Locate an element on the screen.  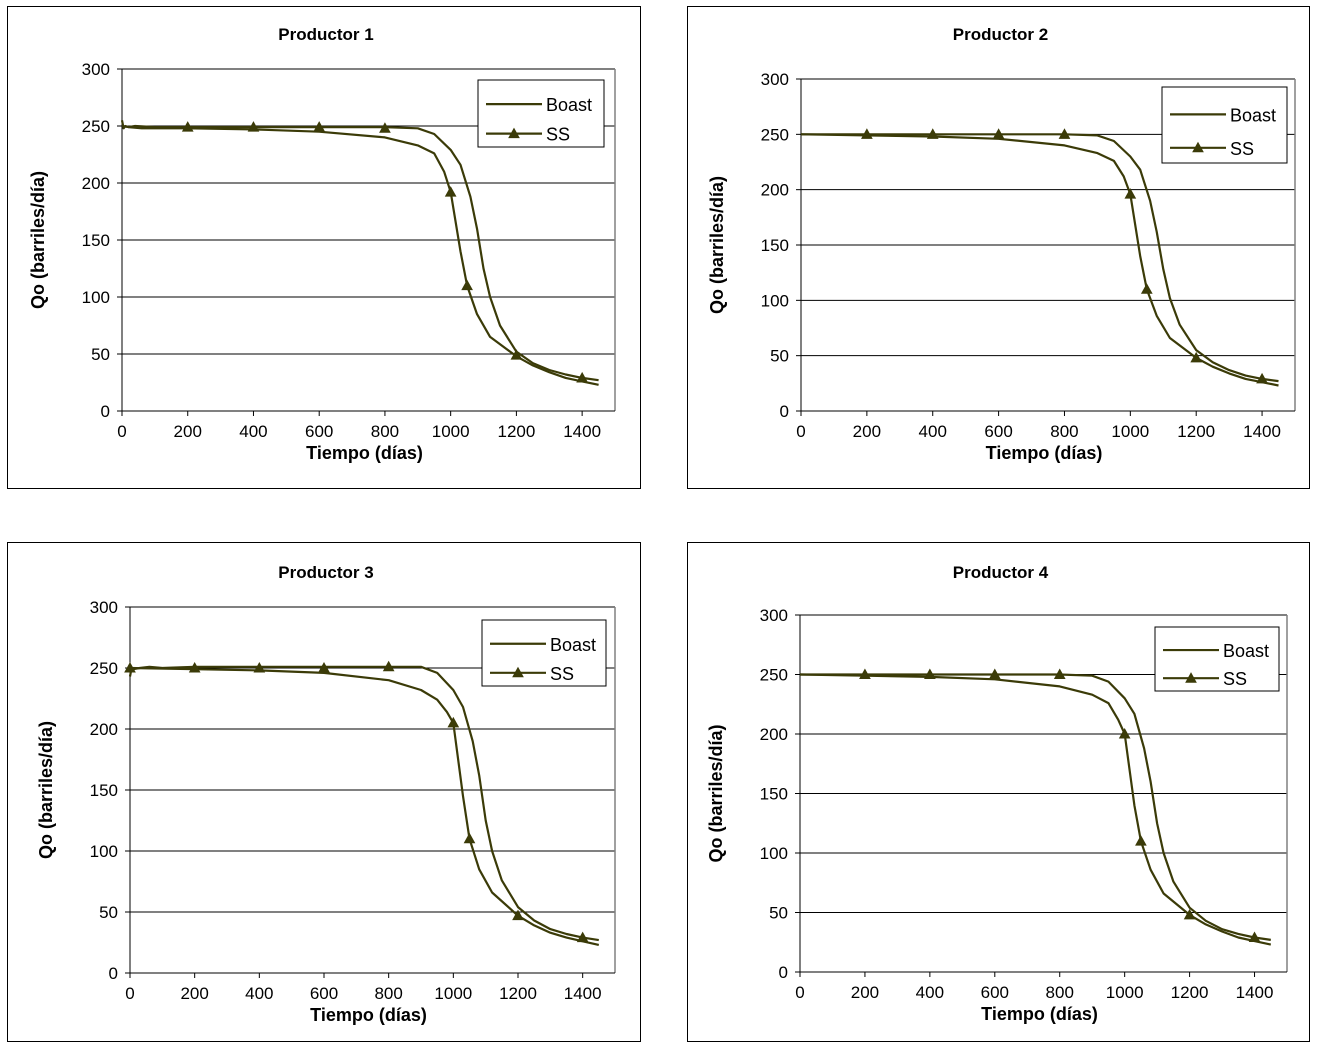
chart-title: Productor 3 is located at coordinates (325, 572).